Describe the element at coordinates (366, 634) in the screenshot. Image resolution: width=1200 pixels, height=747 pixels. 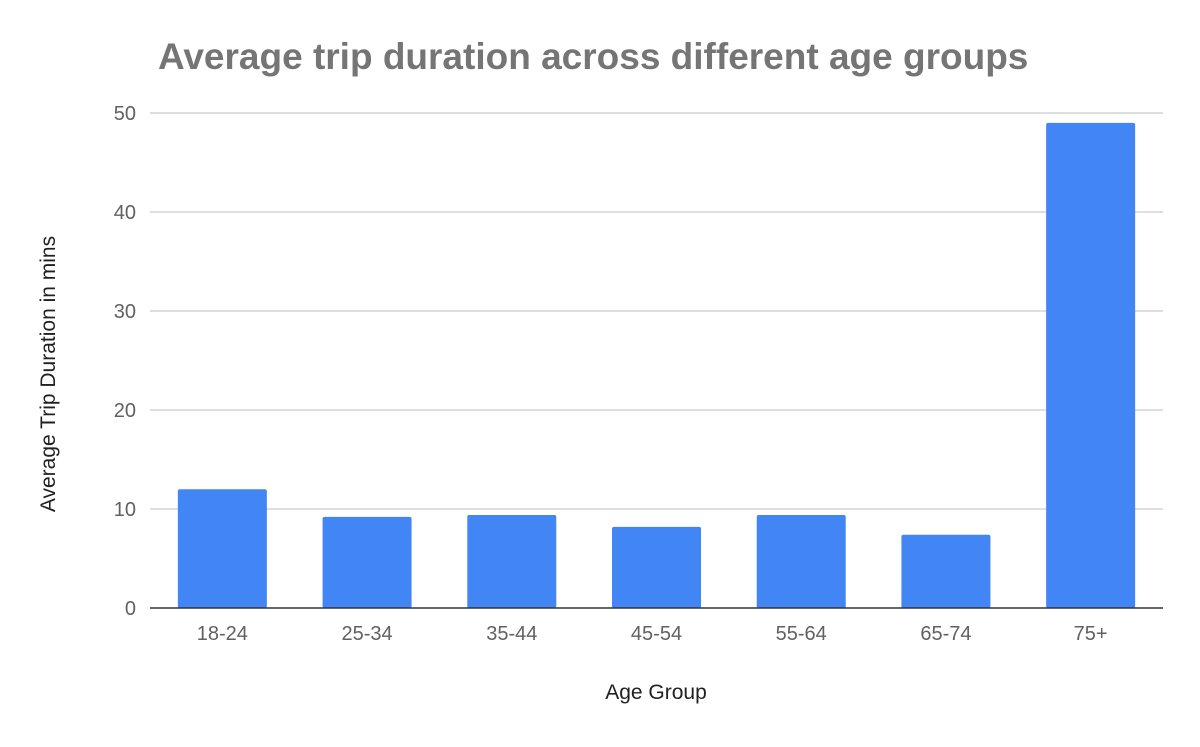
I see `x-tick-label: 25-34` at that location.